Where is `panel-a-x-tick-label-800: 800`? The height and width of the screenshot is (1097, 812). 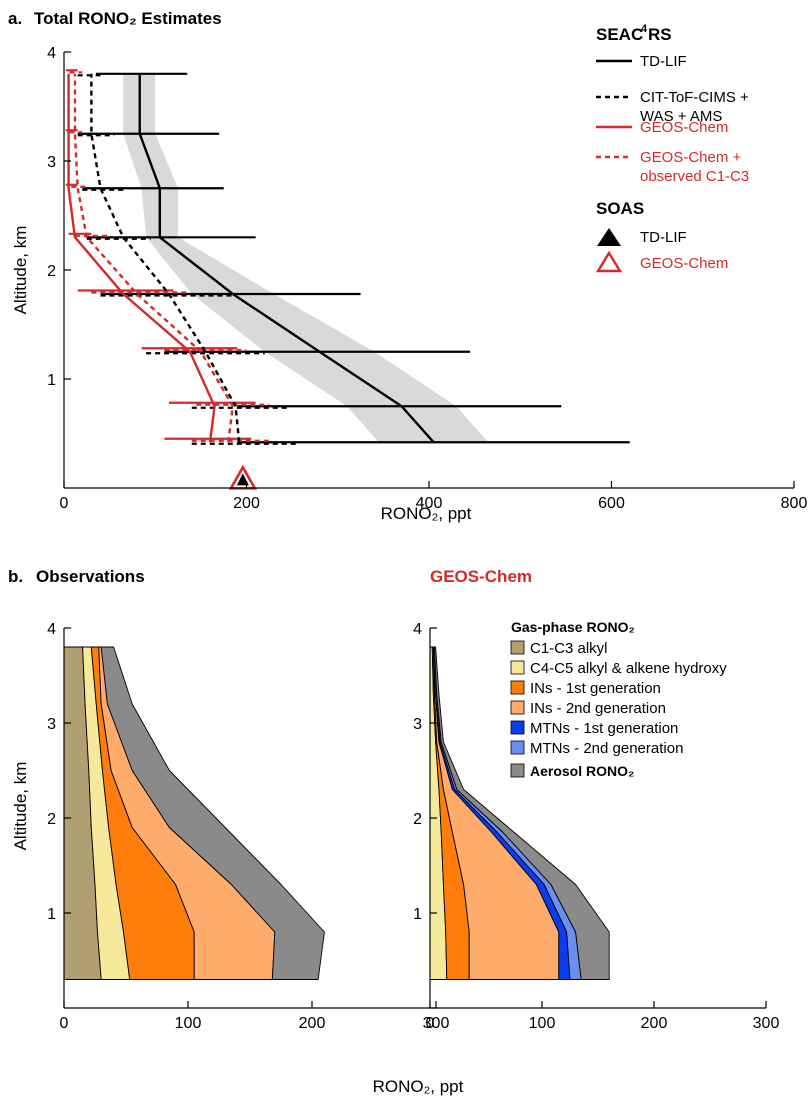 panel-a-x-tick-label-800: 800 is located at coordinates (794, 503).